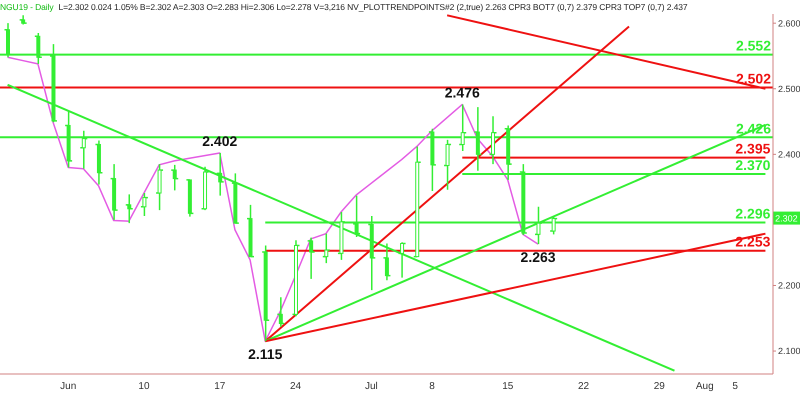  Describe the element at coordinates (735, 386) in the screenshot. I see `x-tick-label: 5` at that location.